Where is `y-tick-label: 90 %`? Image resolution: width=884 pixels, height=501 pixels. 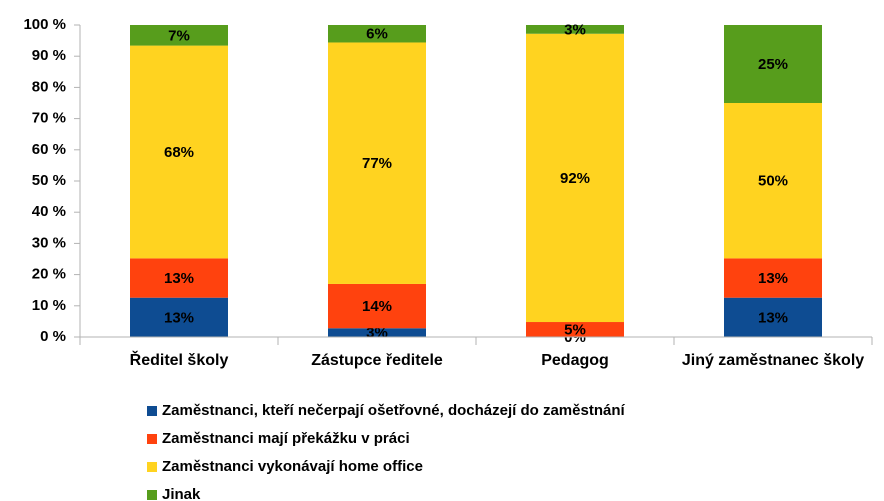
y-tick-label: 90 % is located at coordinates (49, 55).